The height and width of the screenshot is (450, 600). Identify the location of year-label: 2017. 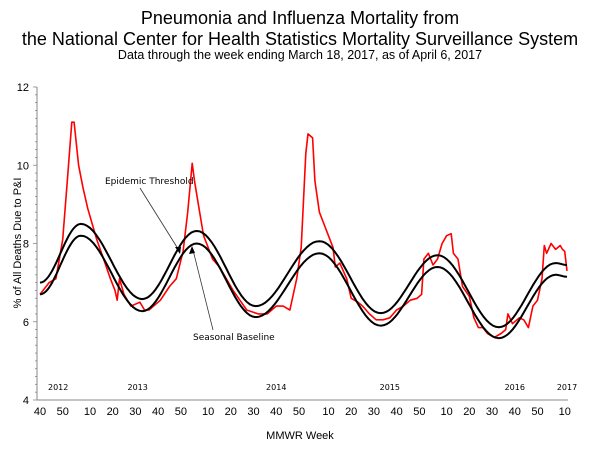
(567, 387).